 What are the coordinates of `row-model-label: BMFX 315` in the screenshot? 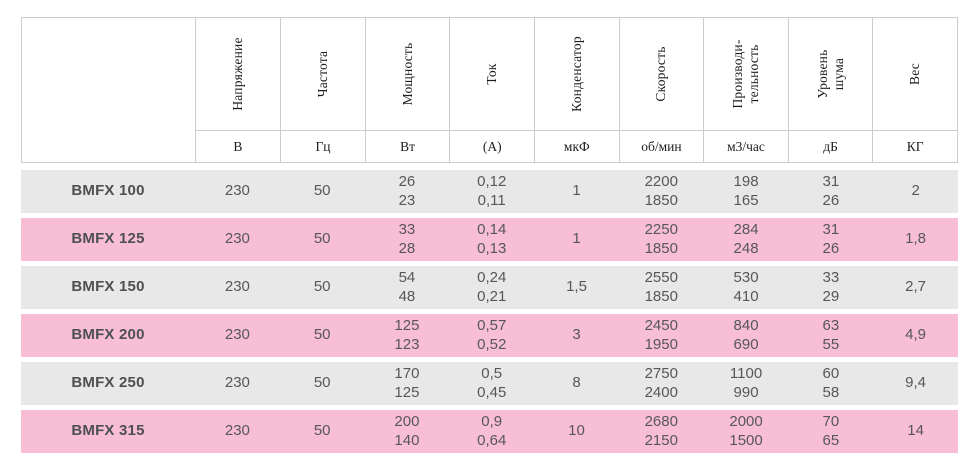 It's located at (108, 431).